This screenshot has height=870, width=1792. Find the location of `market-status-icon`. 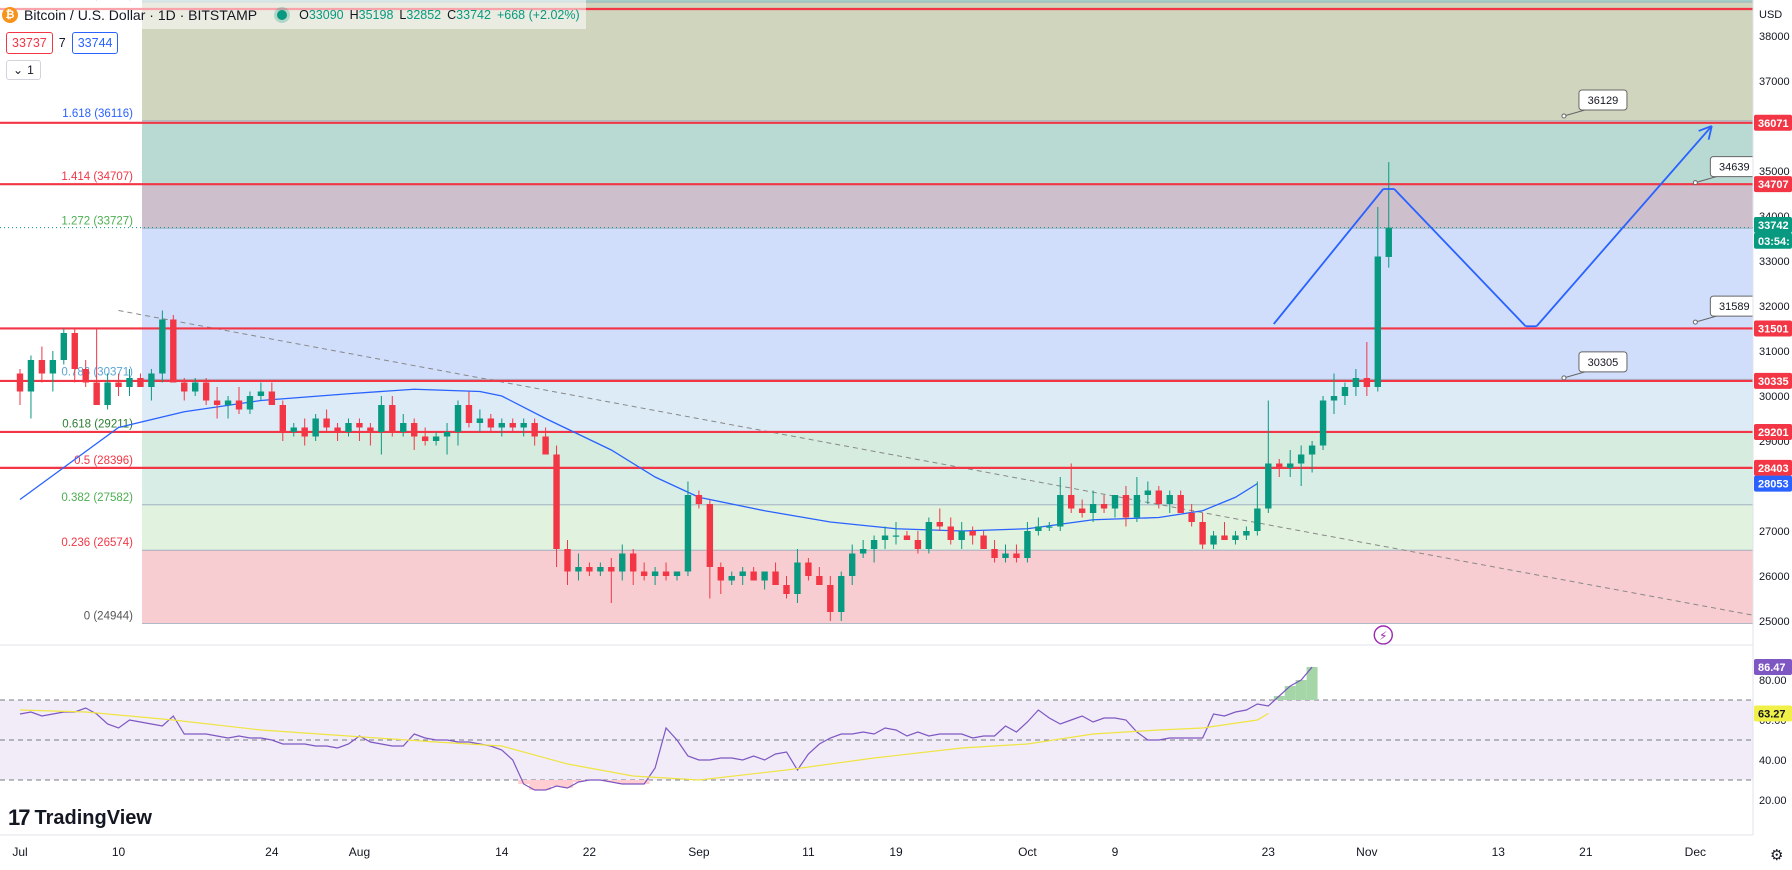

market-status-icon is located at coordinates (282, 14).